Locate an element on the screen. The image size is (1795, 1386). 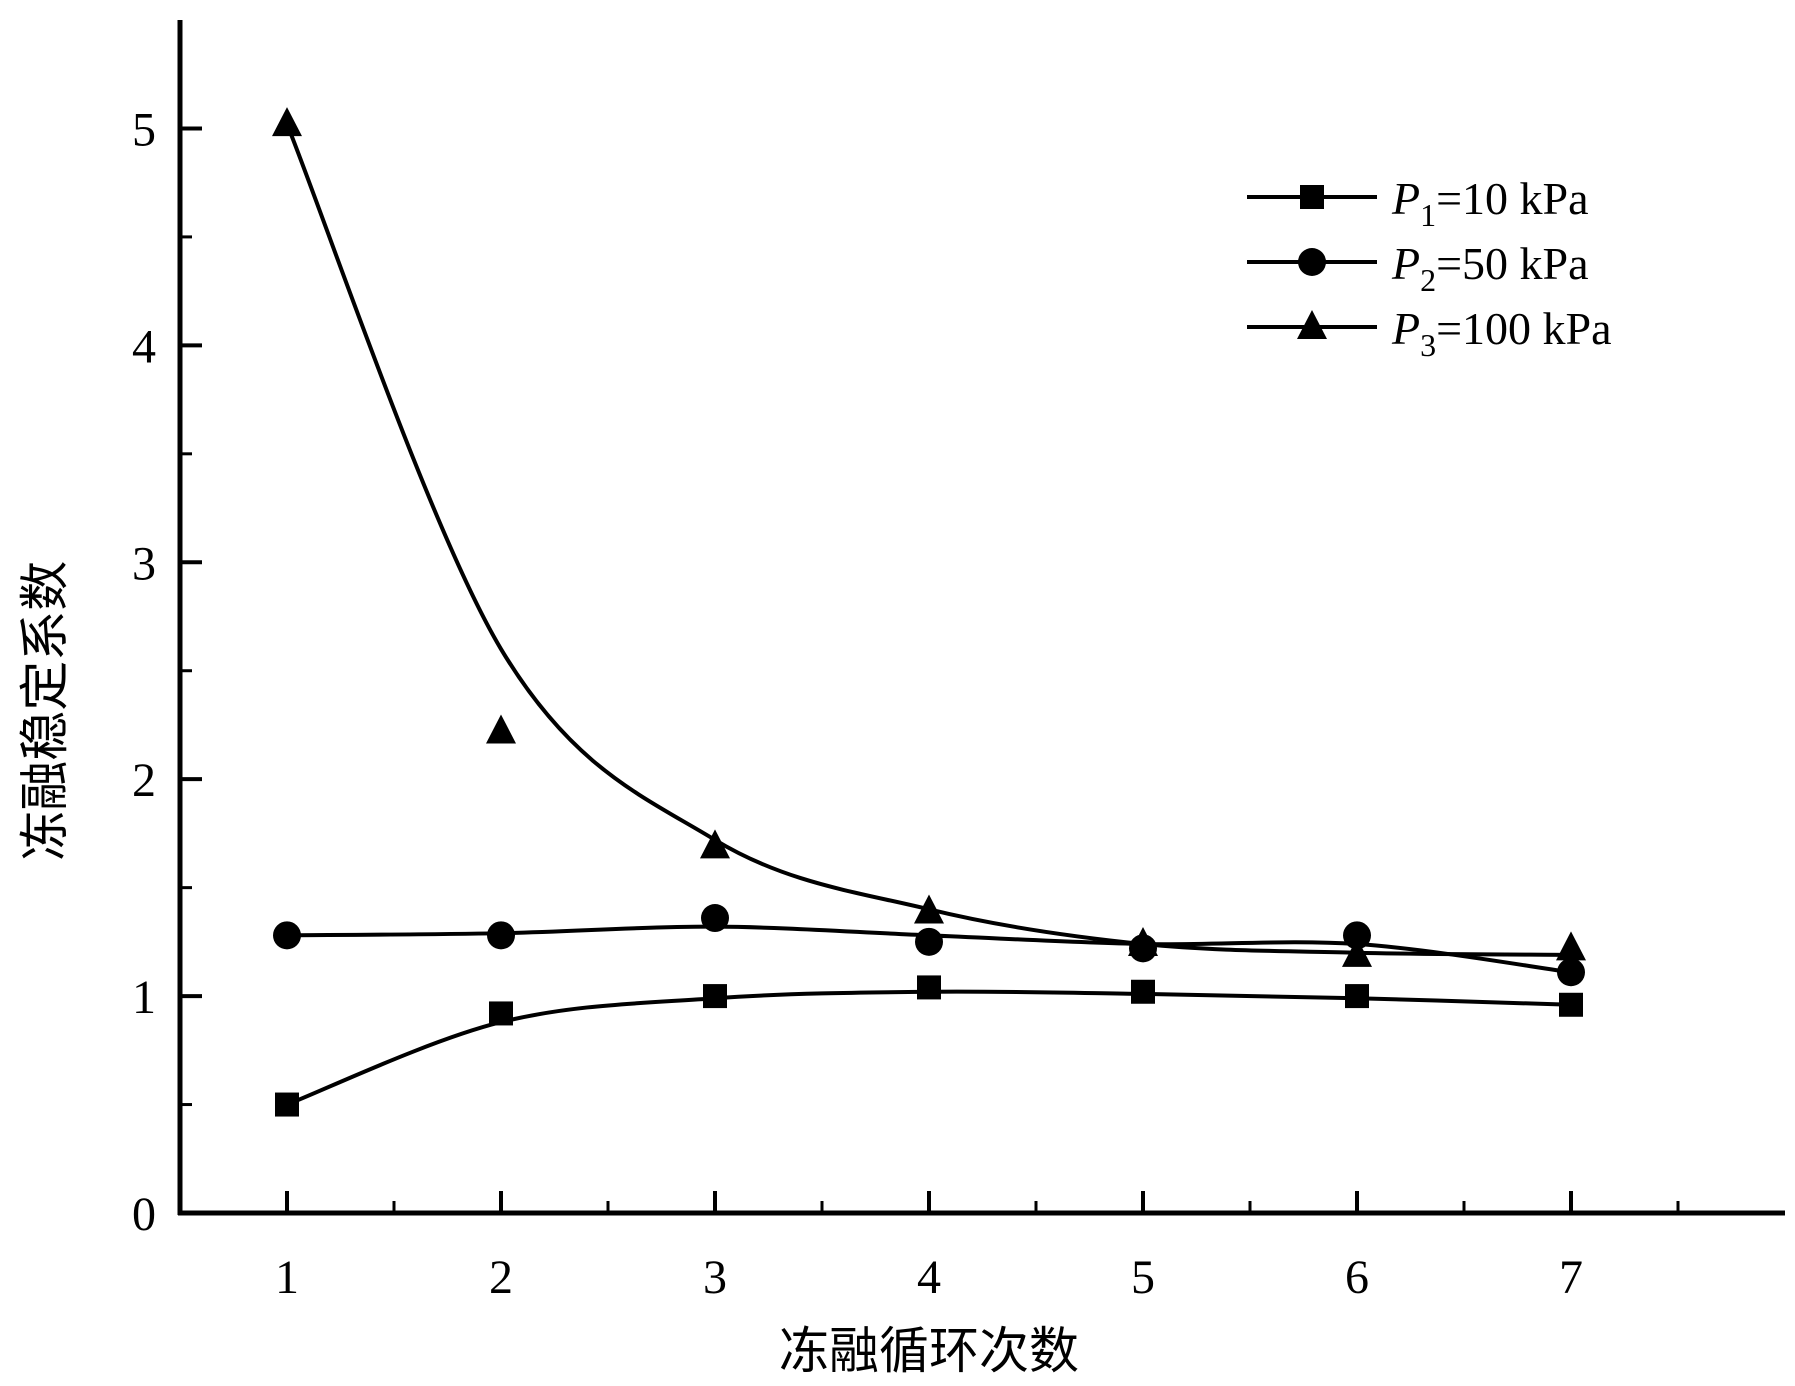
x-tick-label: 4 is located at coordinates (929, 1277).